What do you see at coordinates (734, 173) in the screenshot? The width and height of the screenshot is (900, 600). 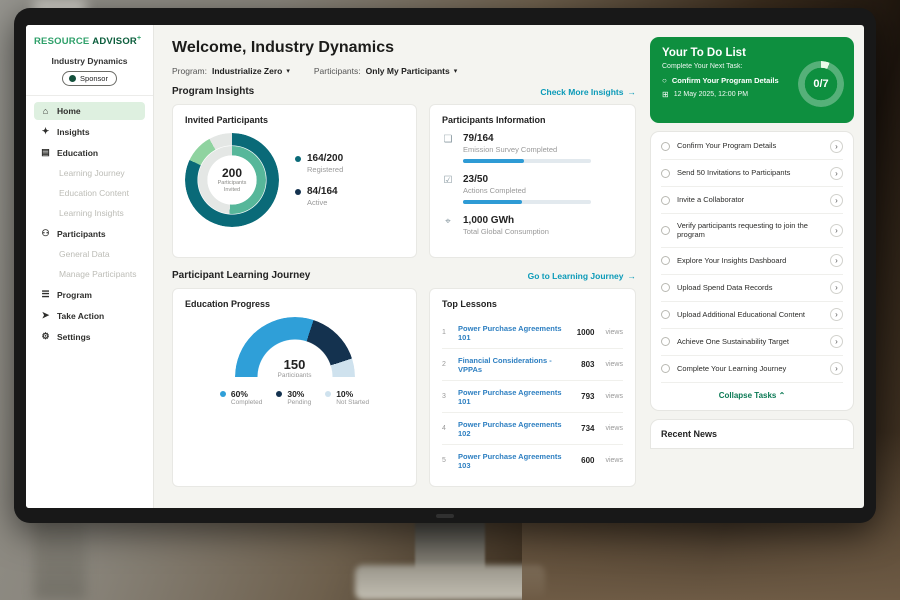 I see `task-label: Send 50 Invitations to Participants` at bounding box center [734, 173].